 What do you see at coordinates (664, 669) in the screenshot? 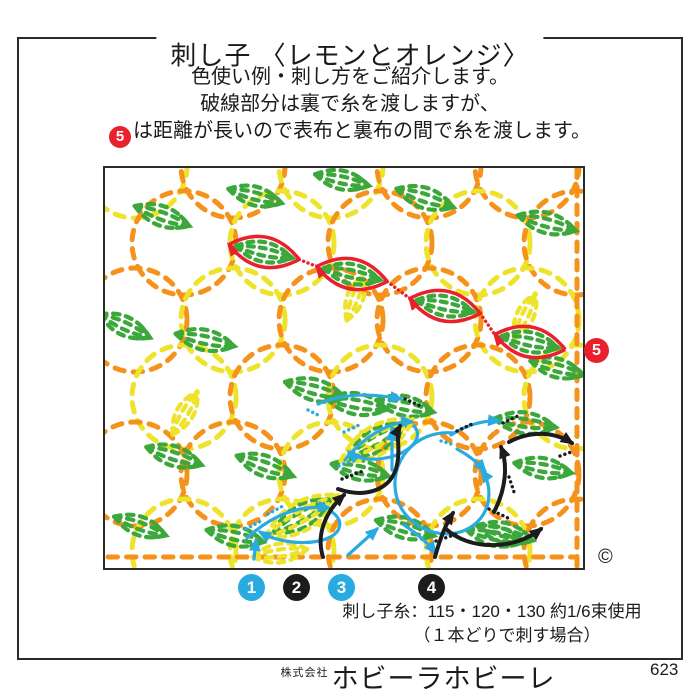
I see `page-number: 623` at bounding box center [664, 669].